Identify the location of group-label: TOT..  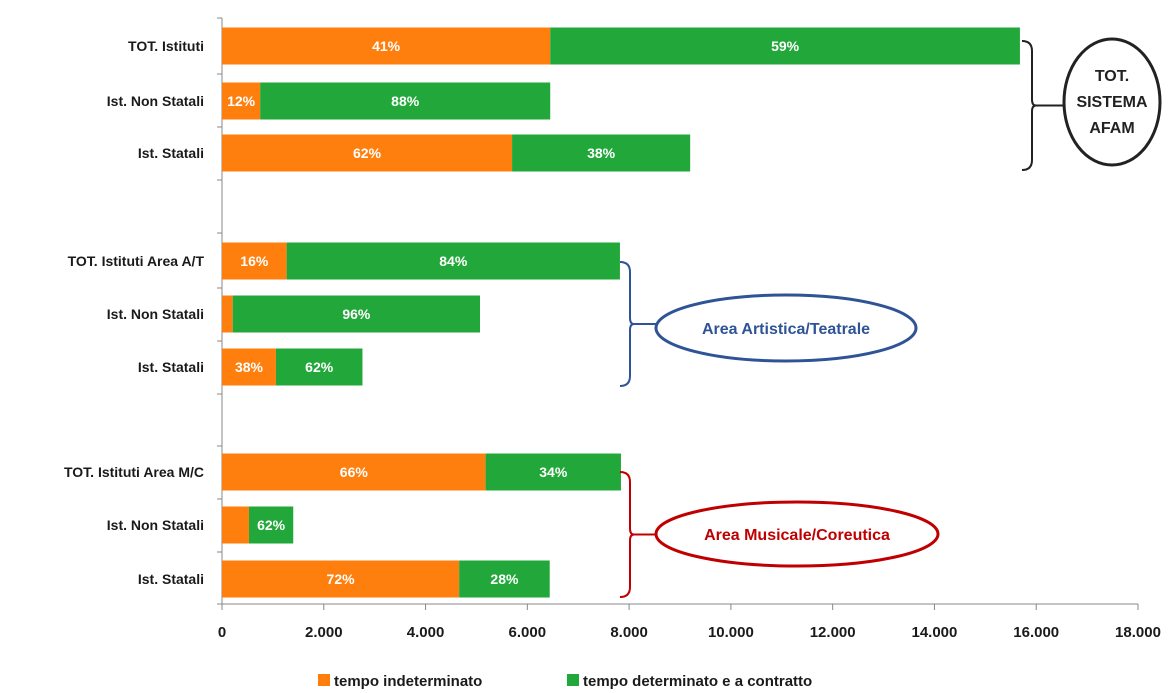
(1112, 76).